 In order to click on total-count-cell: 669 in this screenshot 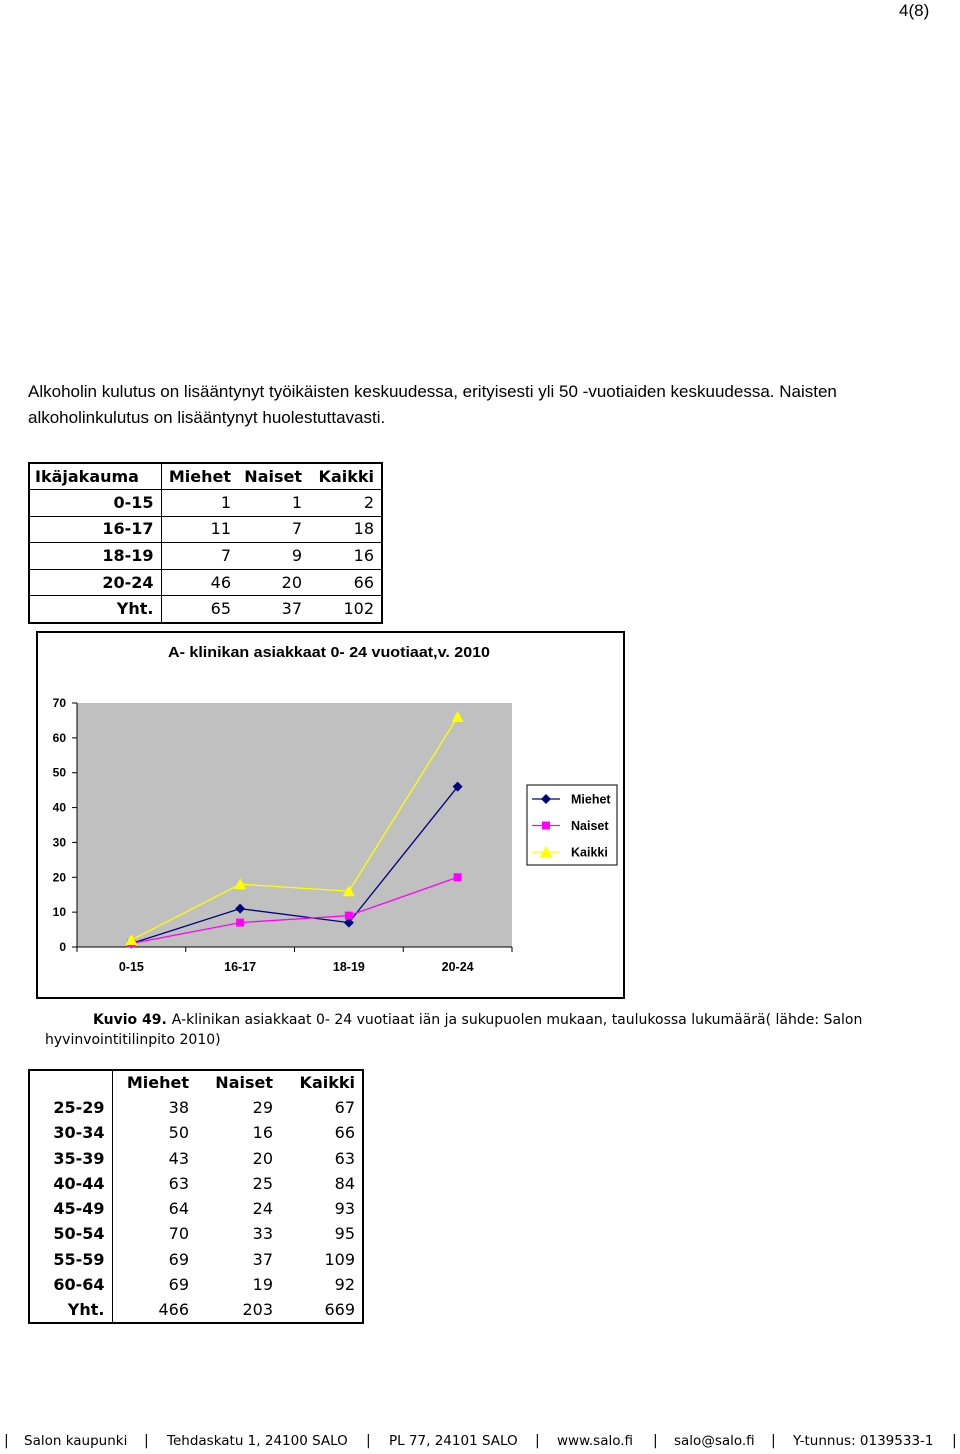, I will do `click(339, 1309)`.